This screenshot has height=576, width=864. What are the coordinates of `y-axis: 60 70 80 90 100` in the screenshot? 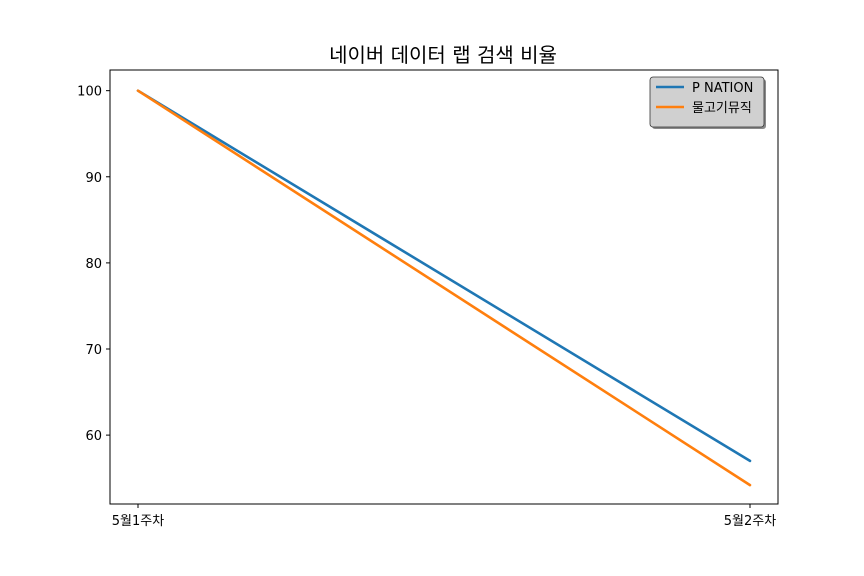 It's located at (93, 264).